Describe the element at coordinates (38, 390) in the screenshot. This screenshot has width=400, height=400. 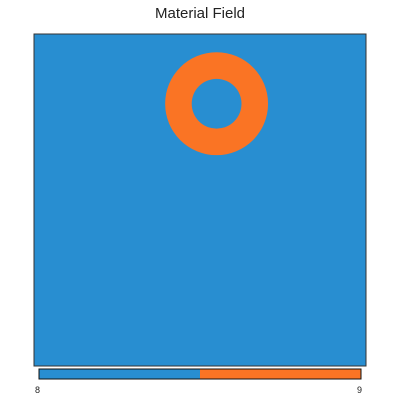
I see `colorbar-min-label: 8` at that location.